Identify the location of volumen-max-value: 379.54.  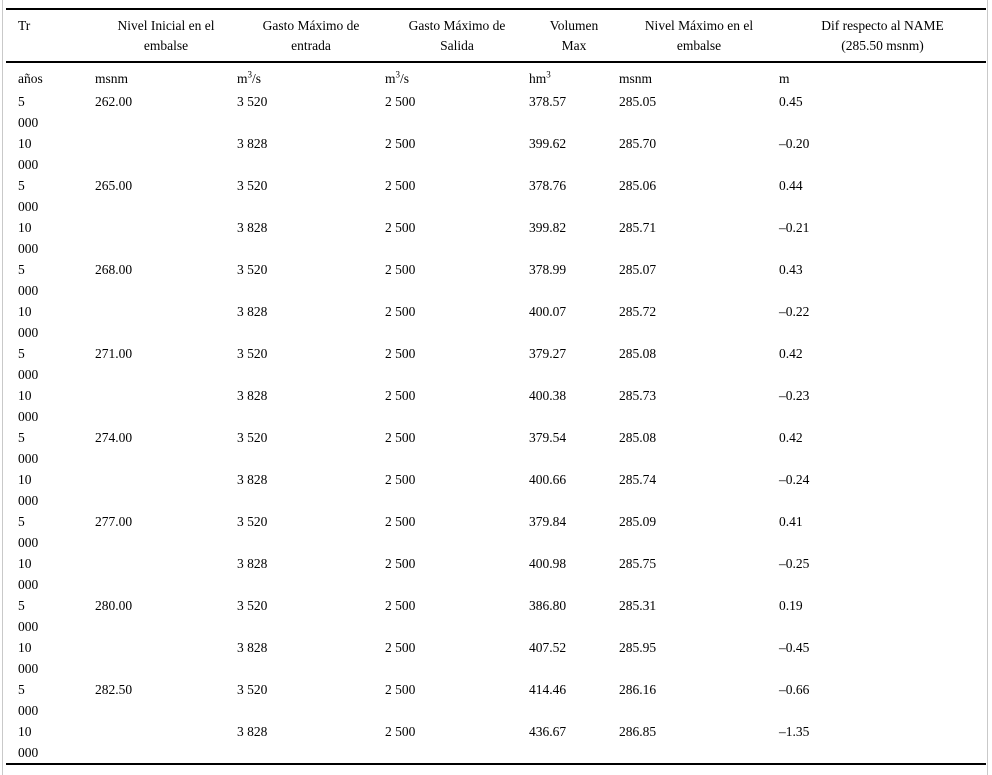
(548, 437).